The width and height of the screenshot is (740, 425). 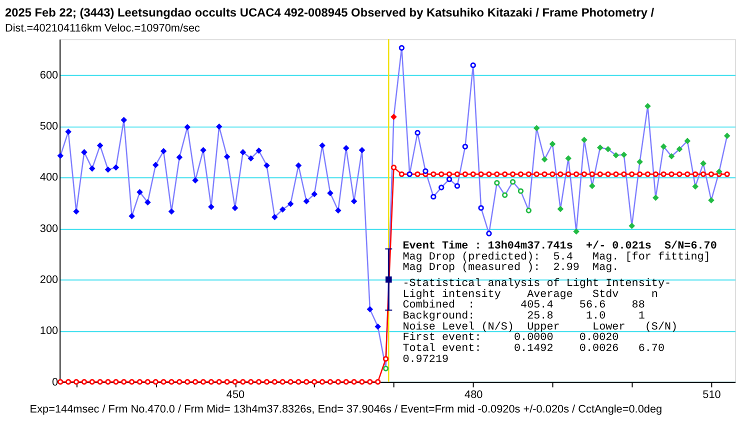 What do you see at coordinates (55, 382) in the screenshot?
I see `y-tick-label: 0` at bounding box center [55, 382].